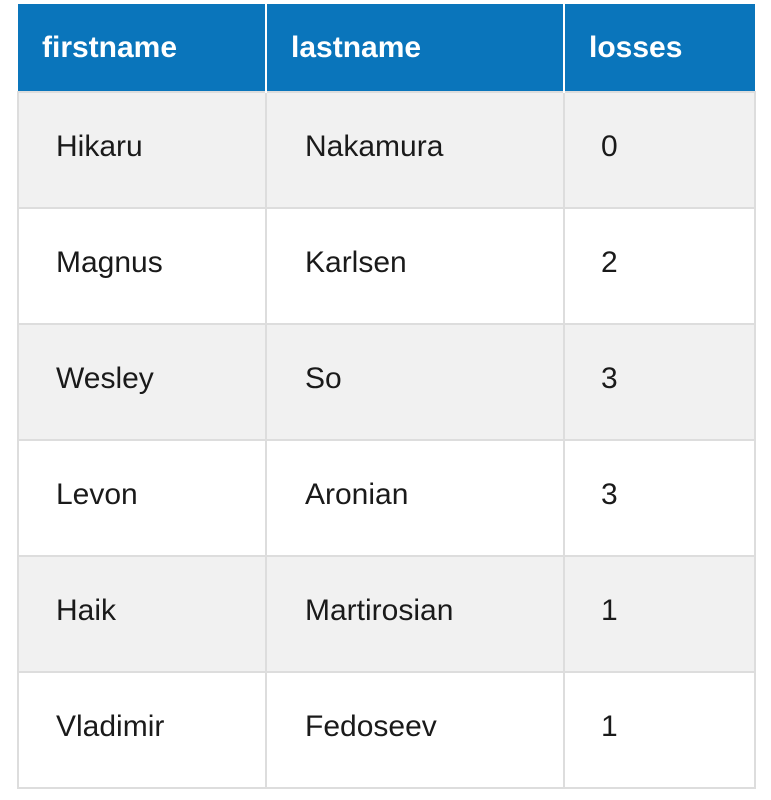 Image resolution: width=771 pixels, height=800 pixels. I want to click on table-row: Wesley So 3, so click(386, 382).